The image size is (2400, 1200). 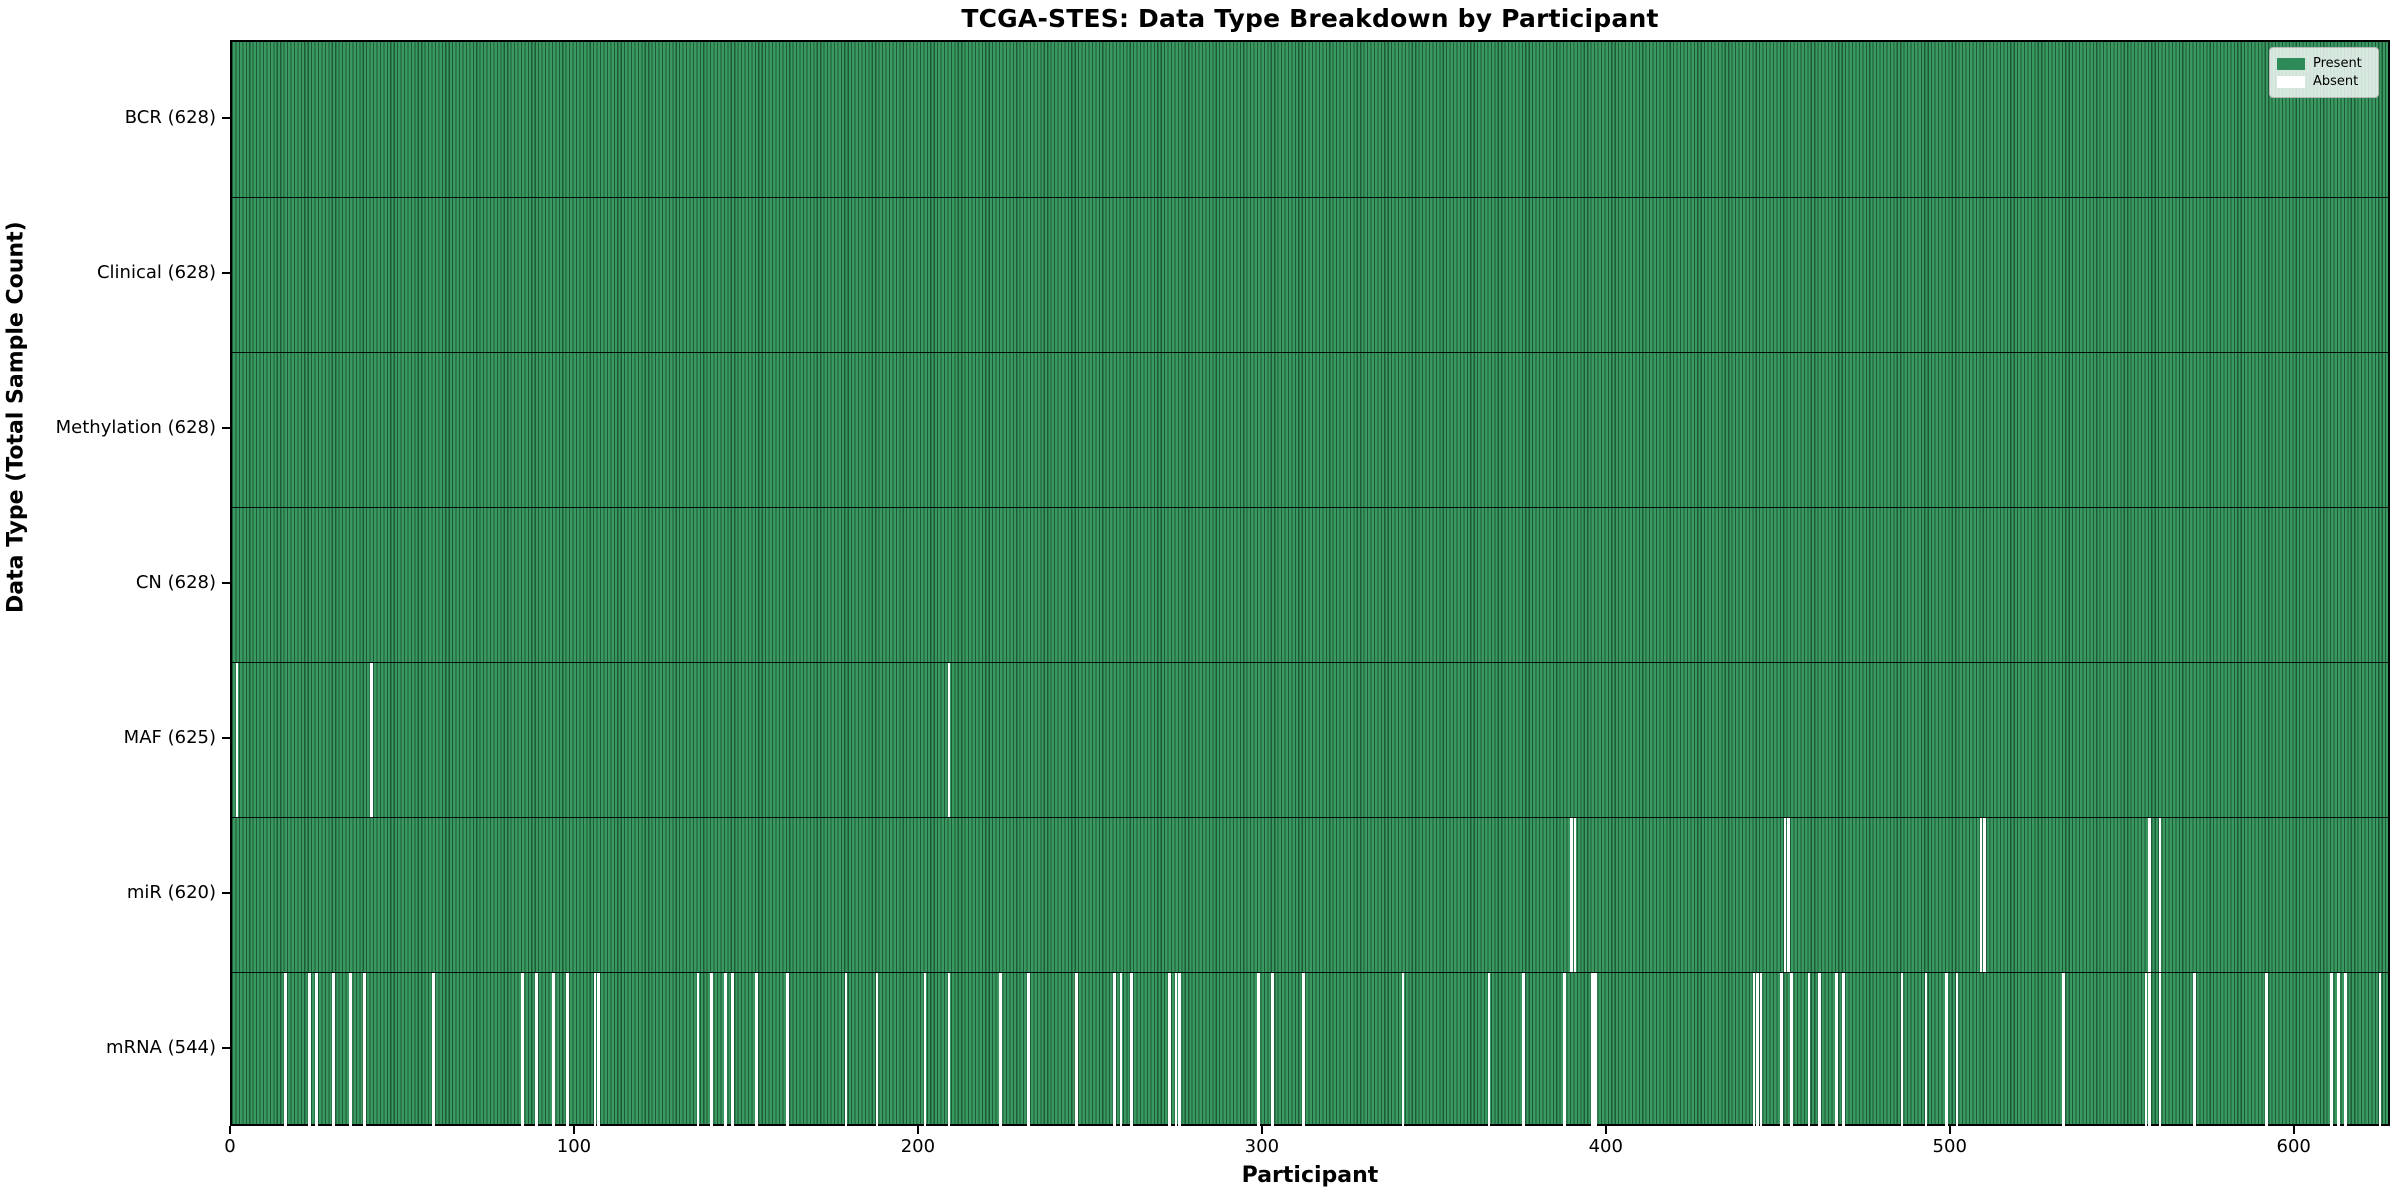 I want to click on ytick-label-MAF: MAF (625), so click(x=169, y=738).